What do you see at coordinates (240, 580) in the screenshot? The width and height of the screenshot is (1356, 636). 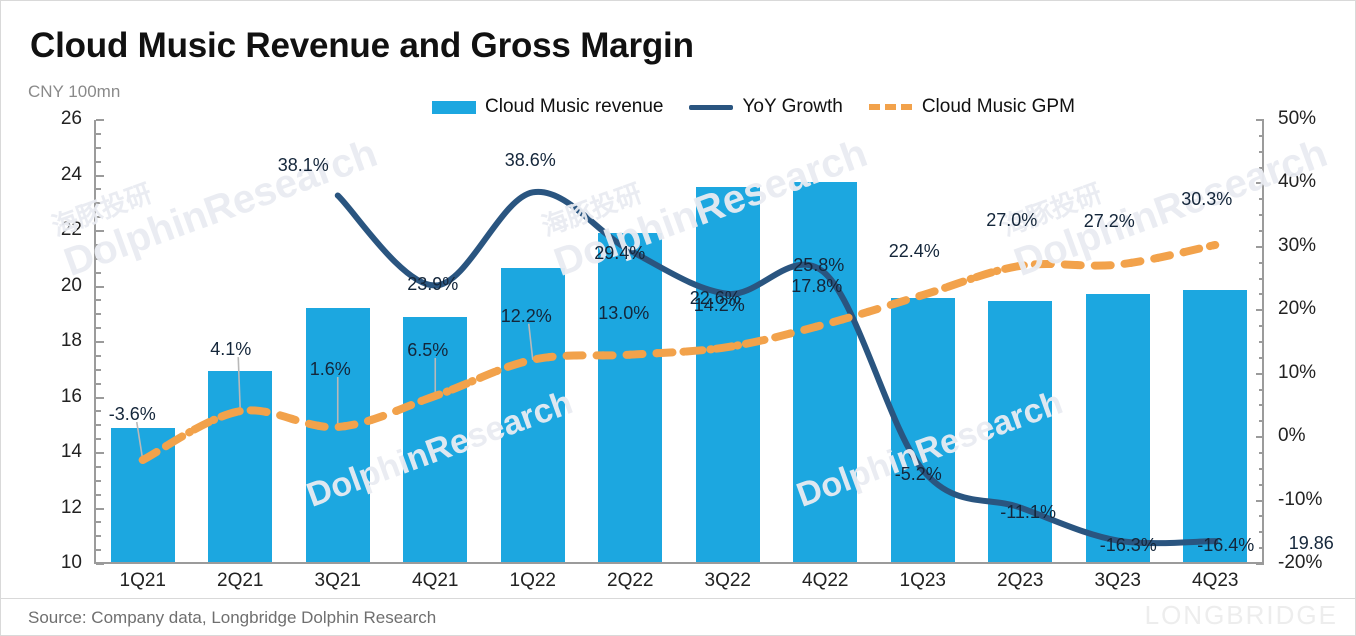 I see `x-axis-tick-label: 2Q21` at bounding box center [240, 580].